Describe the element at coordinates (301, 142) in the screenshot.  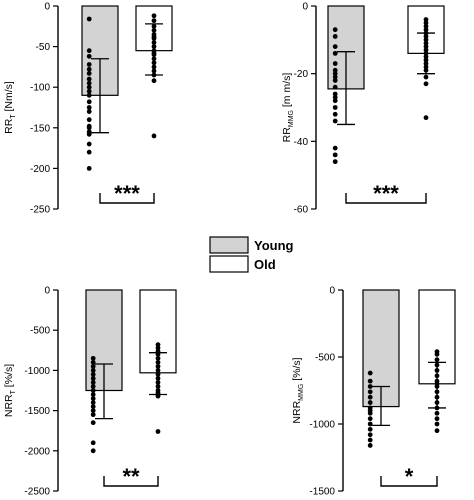
I see `y-tick-label: -40` at that location.